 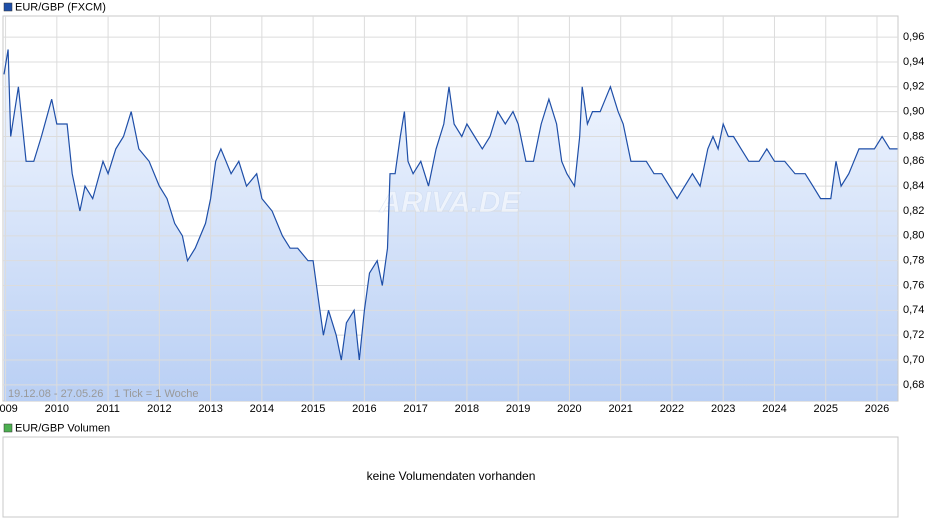 I want to click on x-tick-label: 2026, so click(x=877, y=409).